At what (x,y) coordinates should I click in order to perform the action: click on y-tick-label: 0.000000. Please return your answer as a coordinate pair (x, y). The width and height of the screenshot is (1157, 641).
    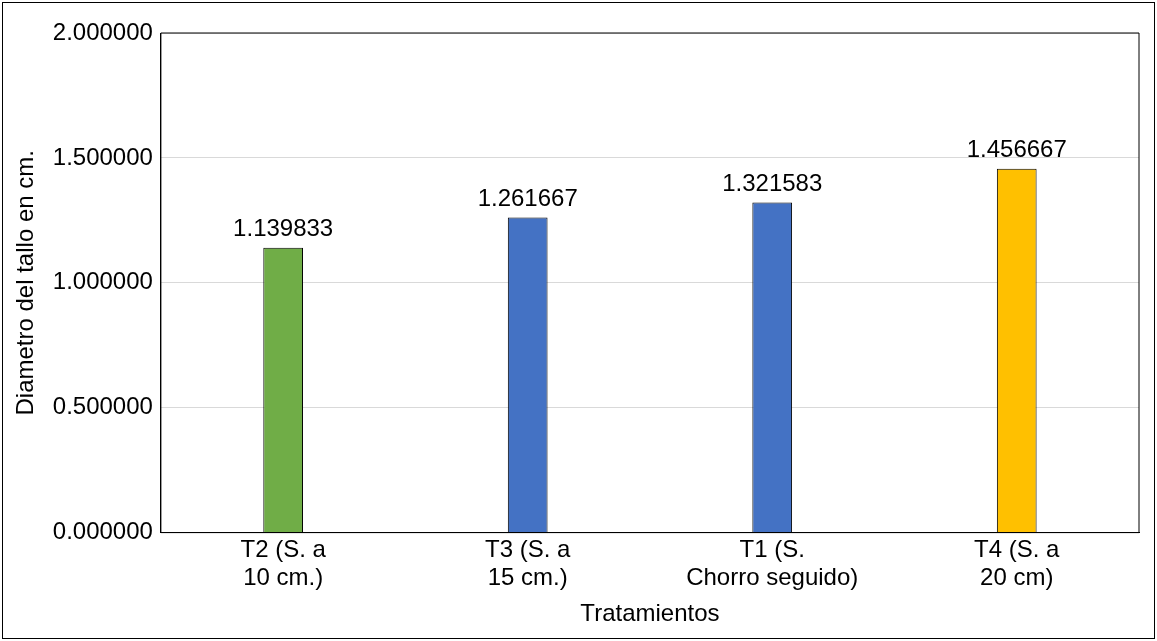
    Looking at the image, I should click on (102, 531).